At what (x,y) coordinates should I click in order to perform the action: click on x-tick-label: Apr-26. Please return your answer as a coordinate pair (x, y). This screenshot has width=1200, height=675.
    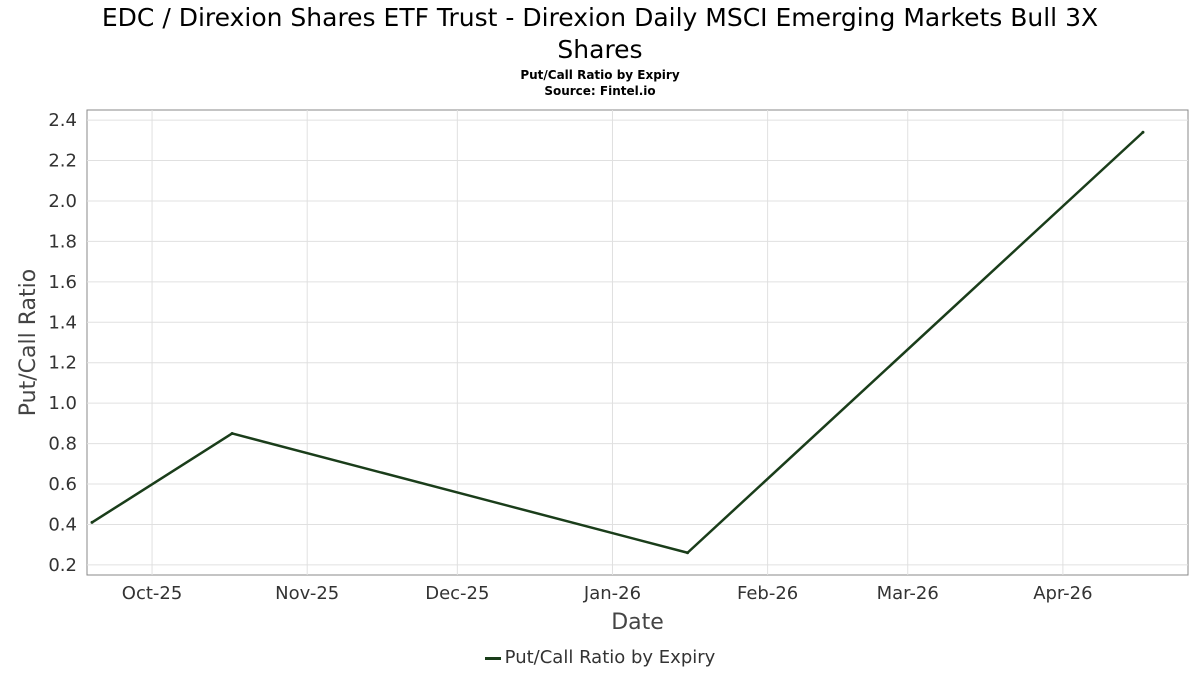
    Looking at the image, I should click on (1062, 593).